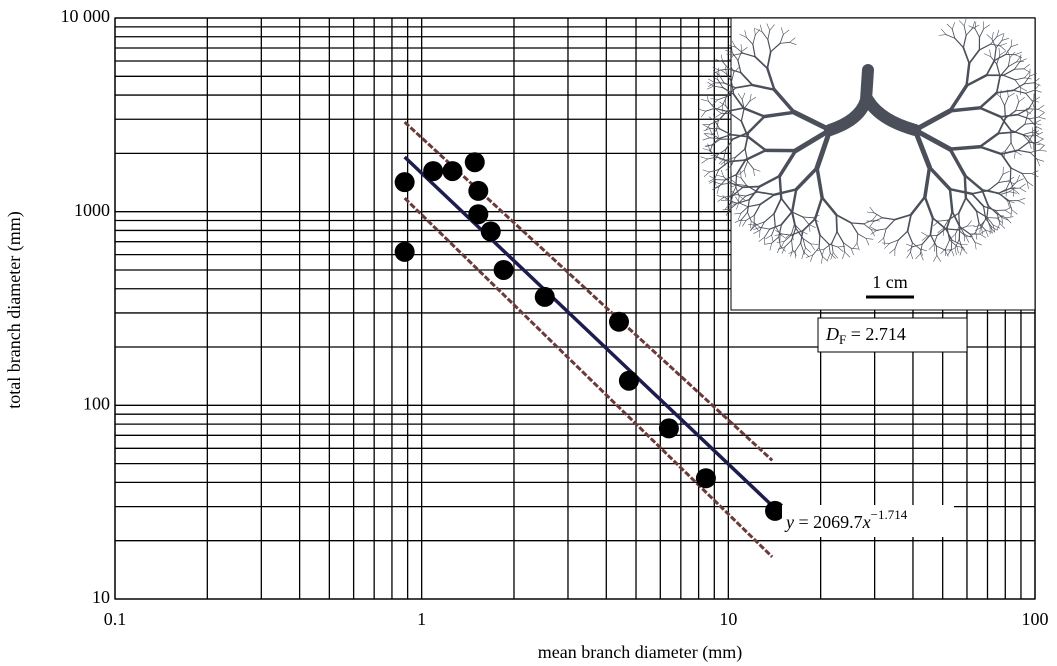 This screenshot has height=666, width=1057. I want to click on scale-label: 1 cm, so click(890, 282).